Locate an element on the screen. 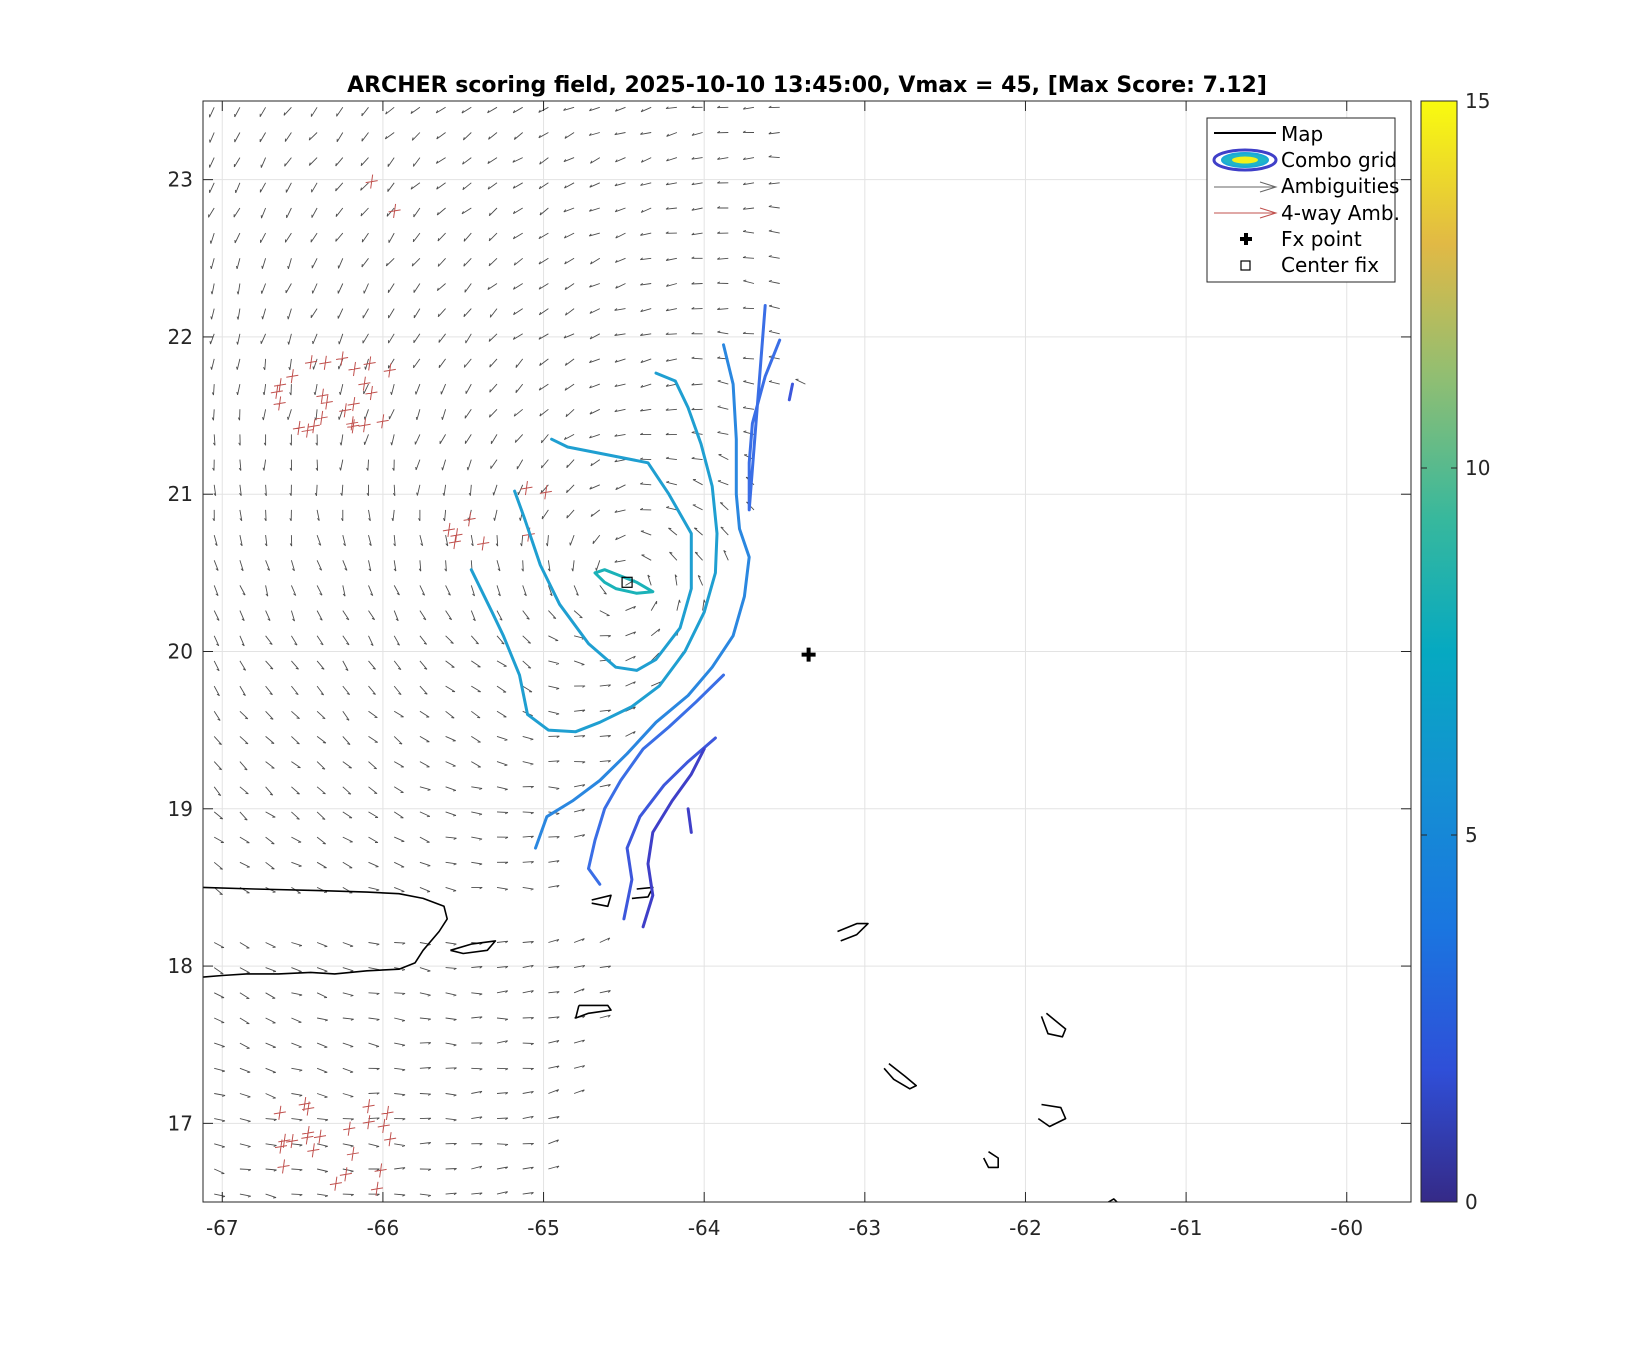 The height and width of the screenshot is (1350, 1646). x-tick-label: -63 is located at coordinates (864, 1228).